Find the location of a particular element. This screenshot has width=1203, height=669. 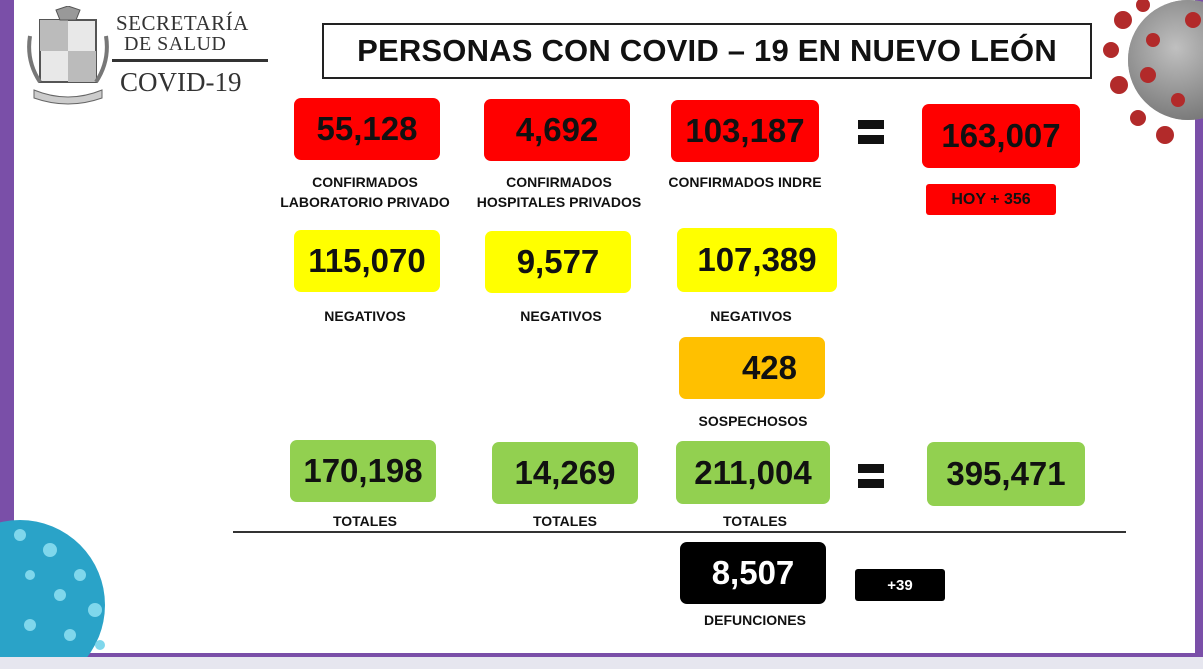

deaths-increase-badge: +39 is located at coordinates (900, 585).